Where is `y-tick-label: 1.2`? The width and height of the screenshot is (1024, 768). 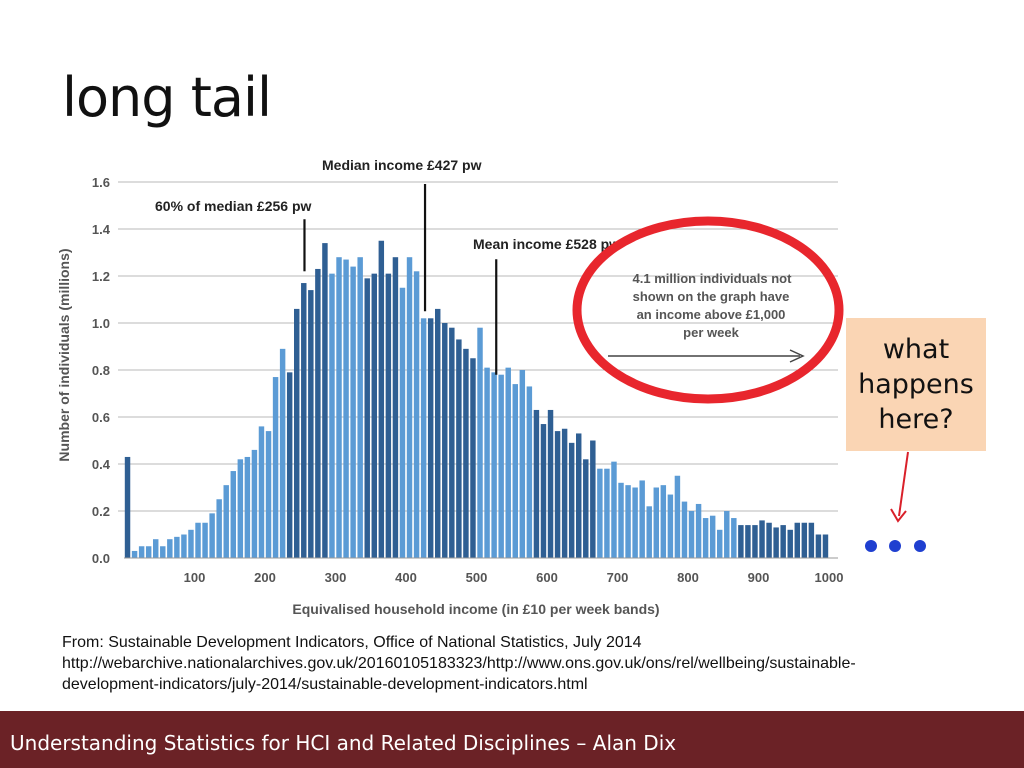
y-tick-label: 1.2 is located at coordinates (101, 276).